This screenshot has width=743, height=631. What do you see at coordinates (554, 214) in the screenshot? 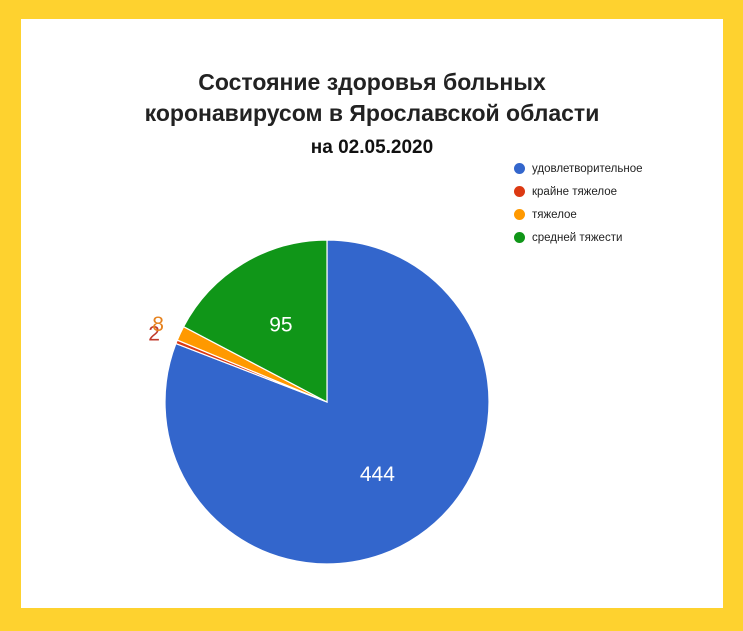
I see `legend-label: тяжелое` at bounding box center [554, 214].